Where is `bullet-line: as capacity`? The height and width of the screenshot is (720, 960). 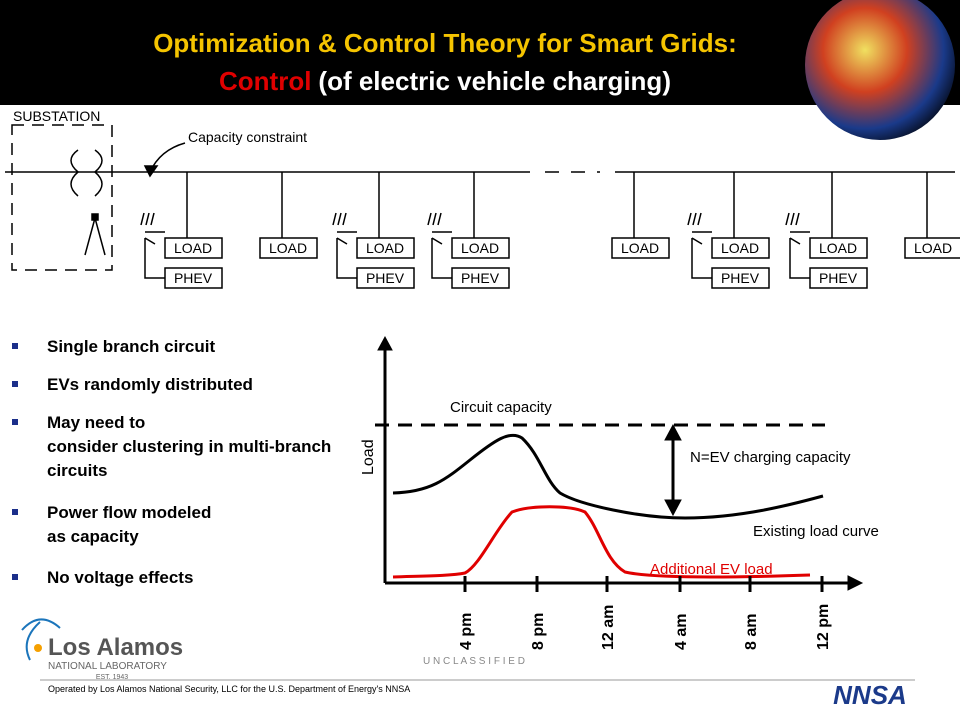
bullet-line: as capacity is located at coordinates (93, 536).